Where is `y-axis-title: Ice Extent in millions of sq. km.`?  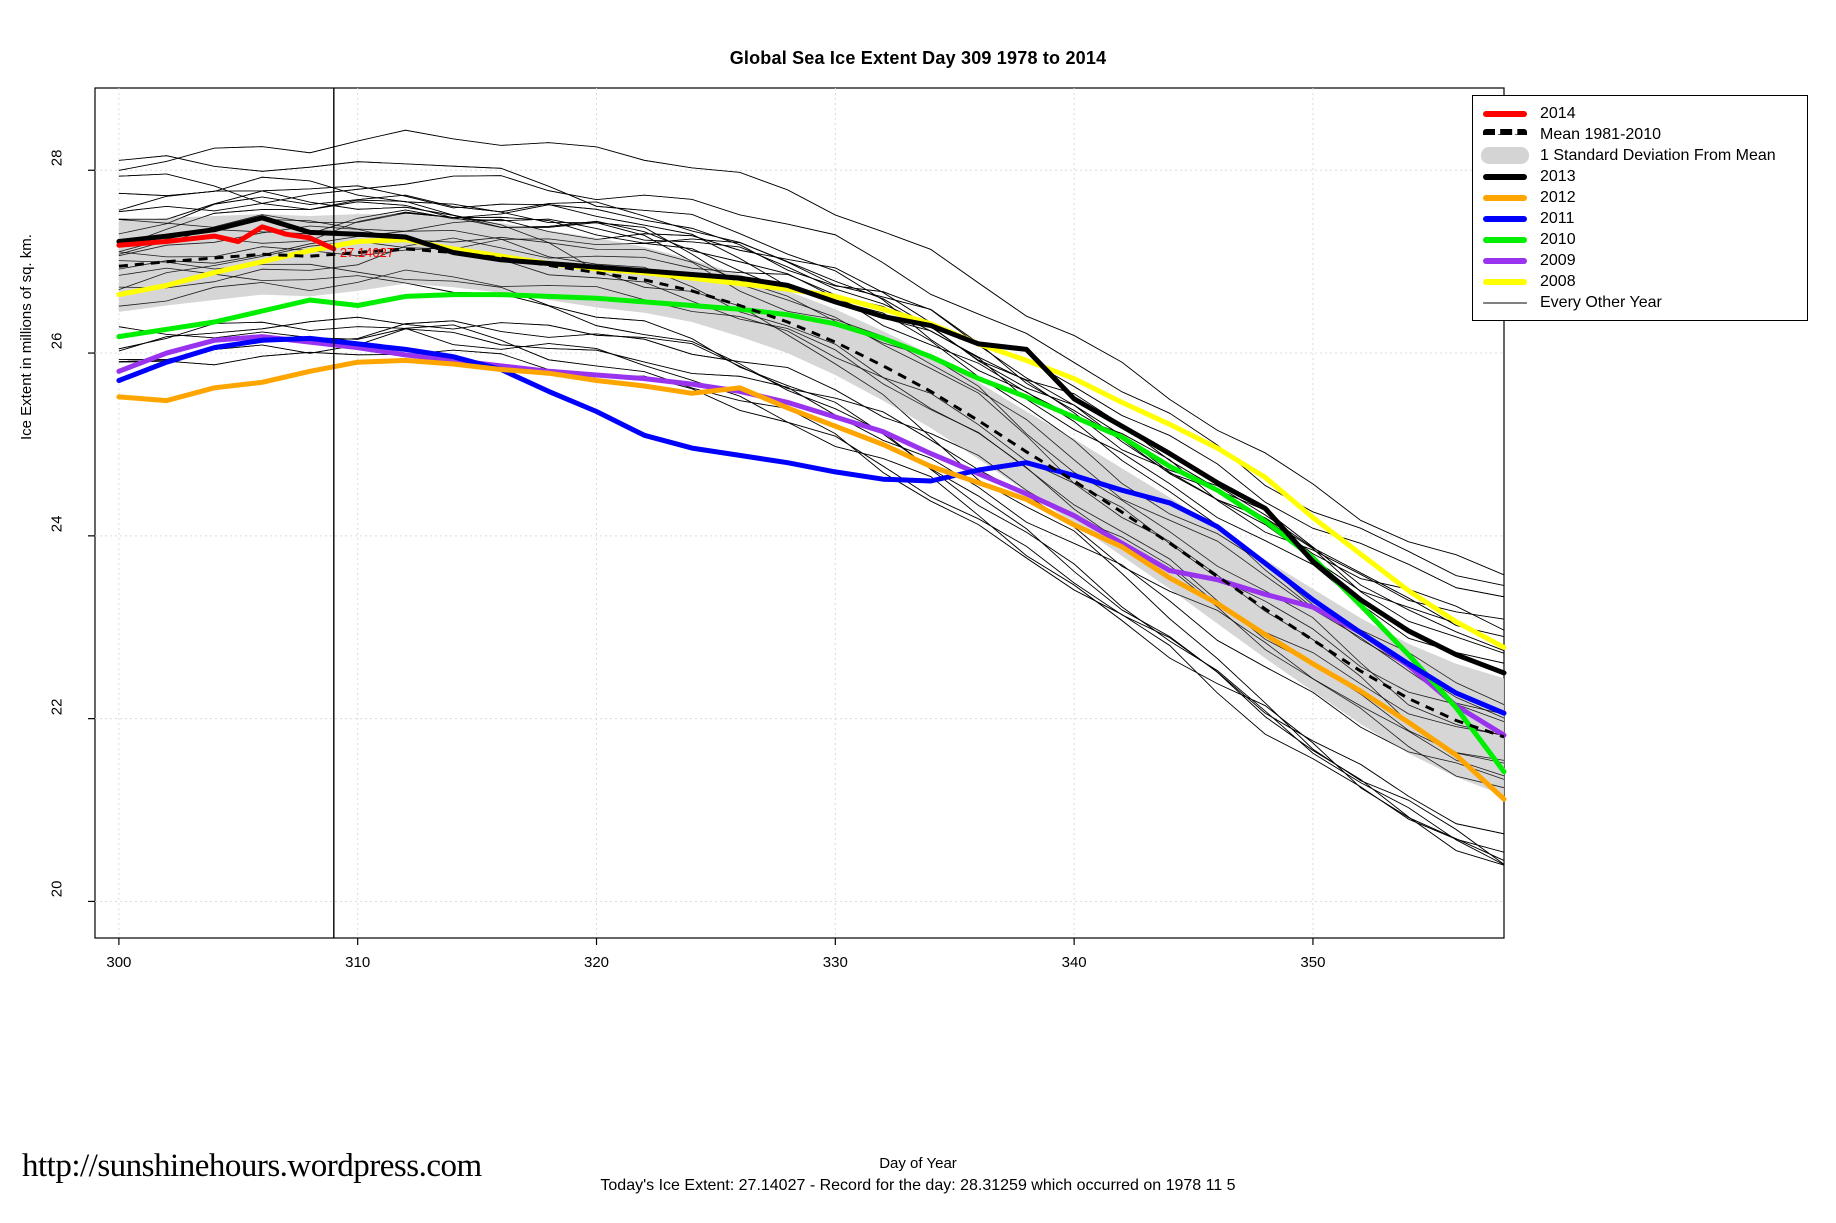
y-axis-title: Ice Extent in millions of sq. km. is located at coordinates (26, 337).